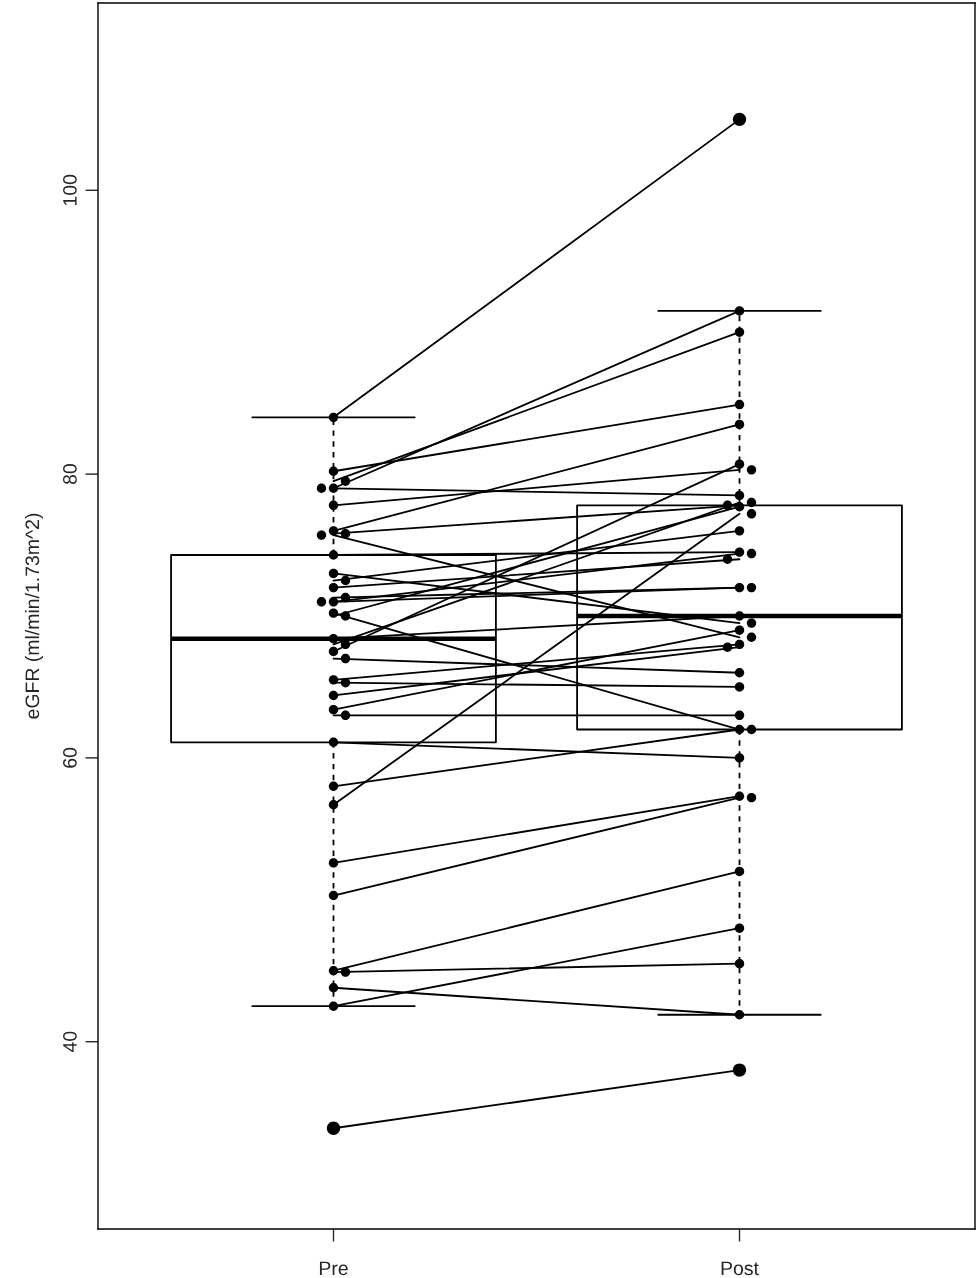 Image resolution: width=977 pixels, height=1278 pixels. Describe the element at coordinates (70, 474) in the screenshot. I see `y-tick-label: 80` at that location.